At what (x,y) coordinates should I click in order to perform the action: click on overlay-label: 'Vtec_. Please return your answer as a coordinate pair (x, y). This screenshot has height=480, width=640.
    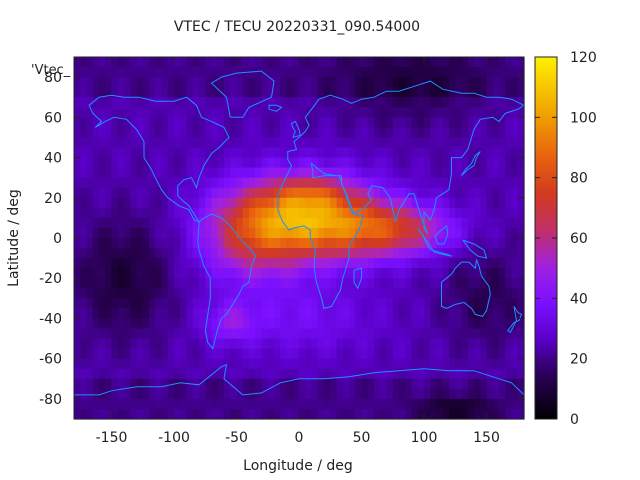
    Looking at the image, I should click on (51, 70).